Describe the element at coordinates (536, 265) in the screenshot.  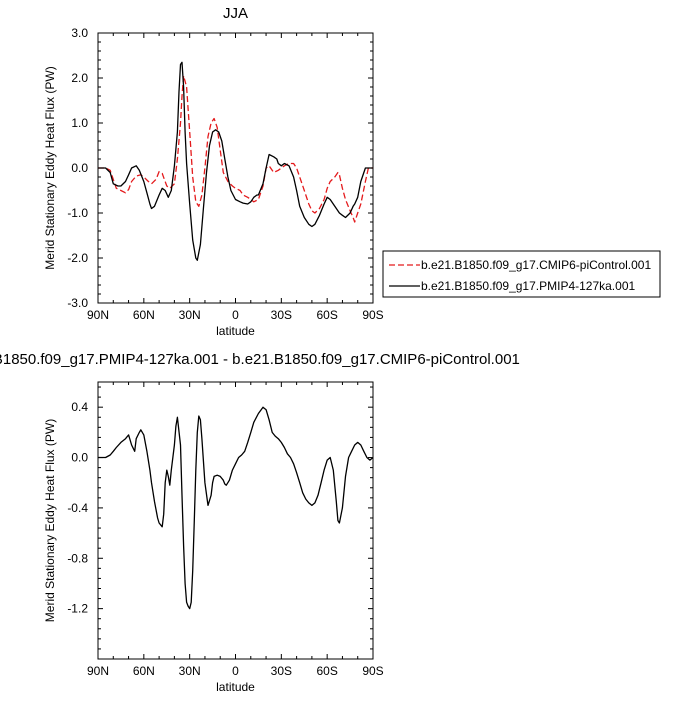
I see `legend-label-picontrol: b.e21.B1850.f09_g17.CMIP6-piControl.001` at that location.